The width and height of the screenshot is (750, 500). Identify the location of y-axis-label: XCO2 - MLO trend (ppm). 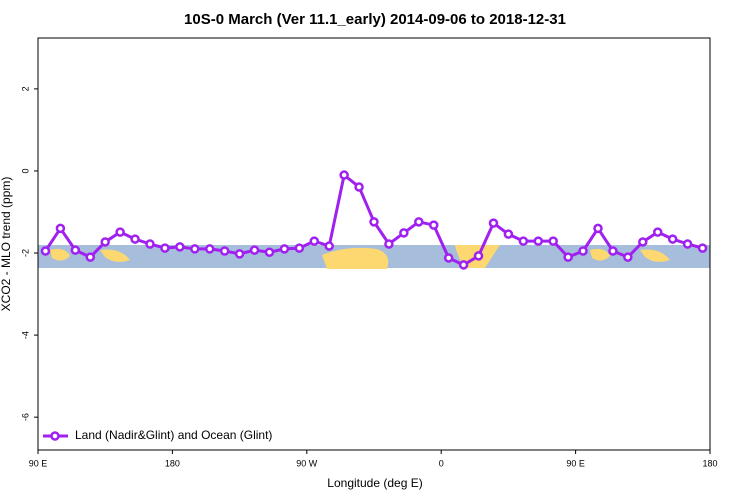
(6, 244).